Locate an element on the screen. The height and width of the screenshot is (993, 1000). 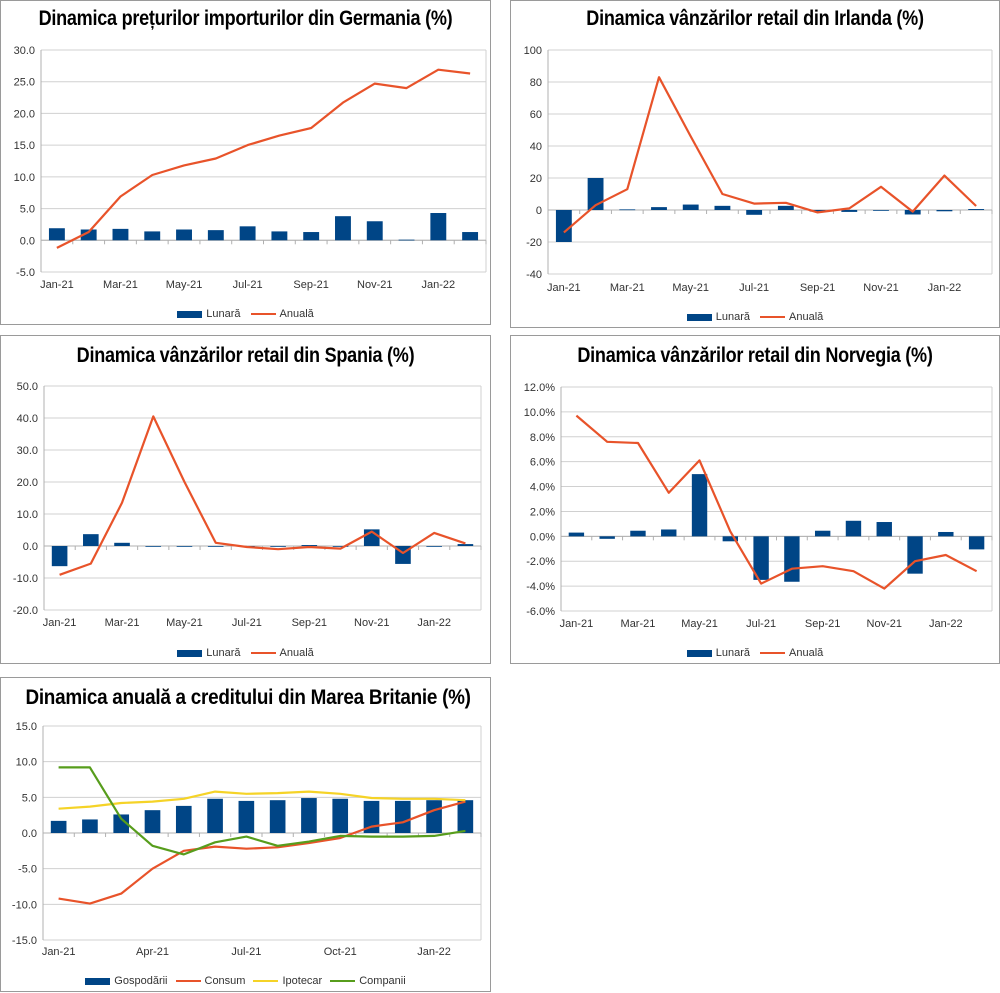
y-tick-label: -4.0% is located at coordinates (540, 587).